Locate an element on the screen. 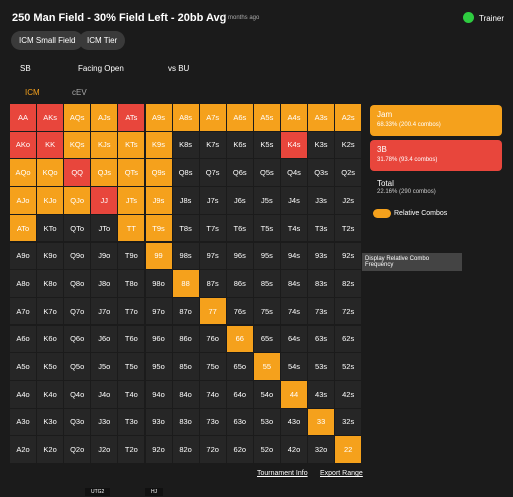 The width and height of the screenshot is (513, 497). range-cell: 94o is located at coordinates (158, 394).